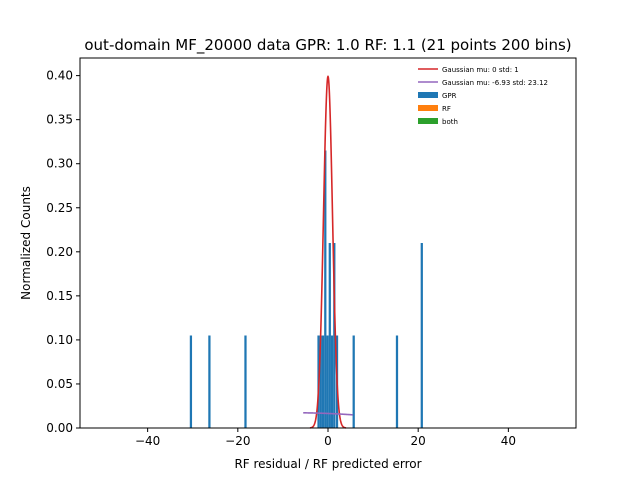  I want to click on y-axis: 0.00 0.05 0.10 0.15 0.20 0.25 0.30 0.35 0.40, so click(63, 252).